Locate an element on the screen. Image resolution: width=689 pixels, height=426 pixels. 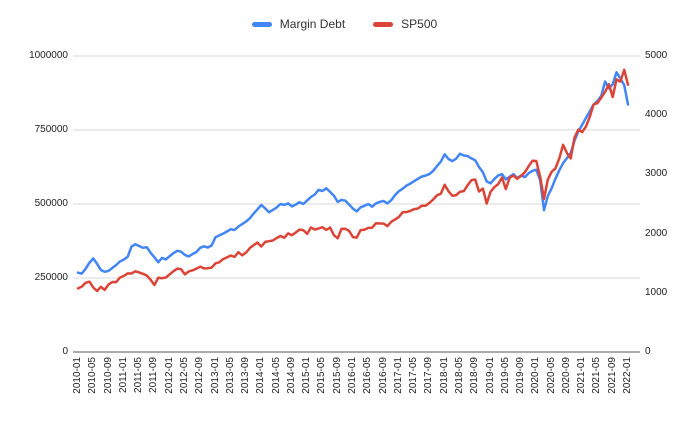
legend-label-sp500: SP500 is located at coordinates (419, 24).